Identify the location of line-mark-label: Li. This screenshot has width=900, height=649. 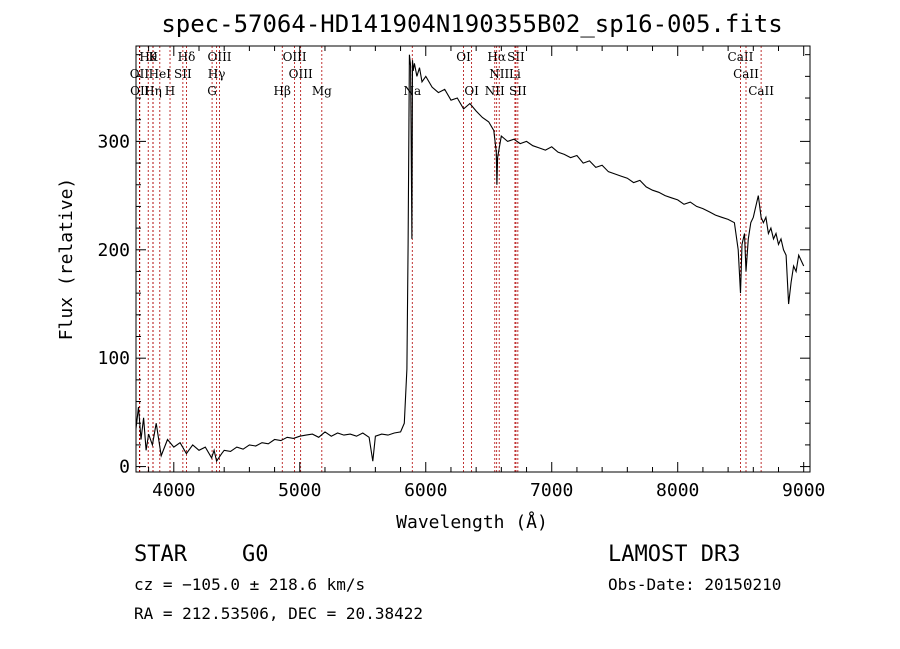
(515, 74).